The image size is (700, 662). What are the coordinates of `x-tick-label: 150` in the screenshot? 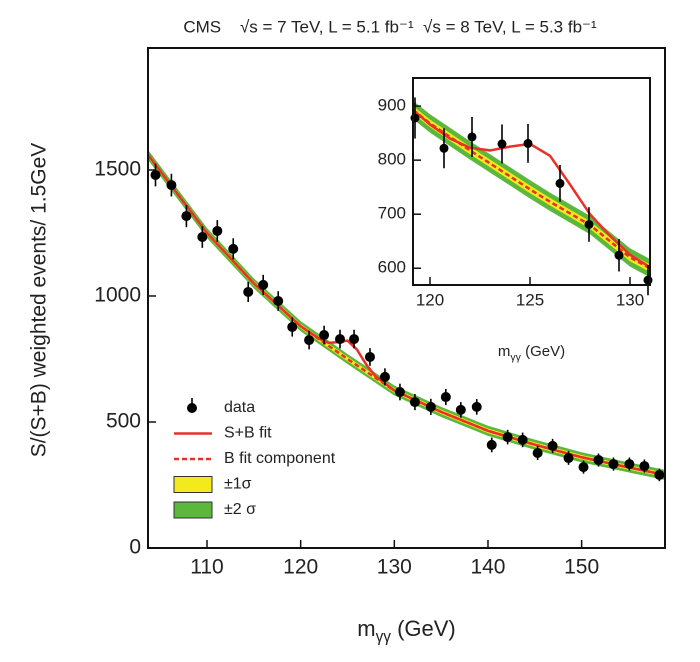 It's located at (581, 566).